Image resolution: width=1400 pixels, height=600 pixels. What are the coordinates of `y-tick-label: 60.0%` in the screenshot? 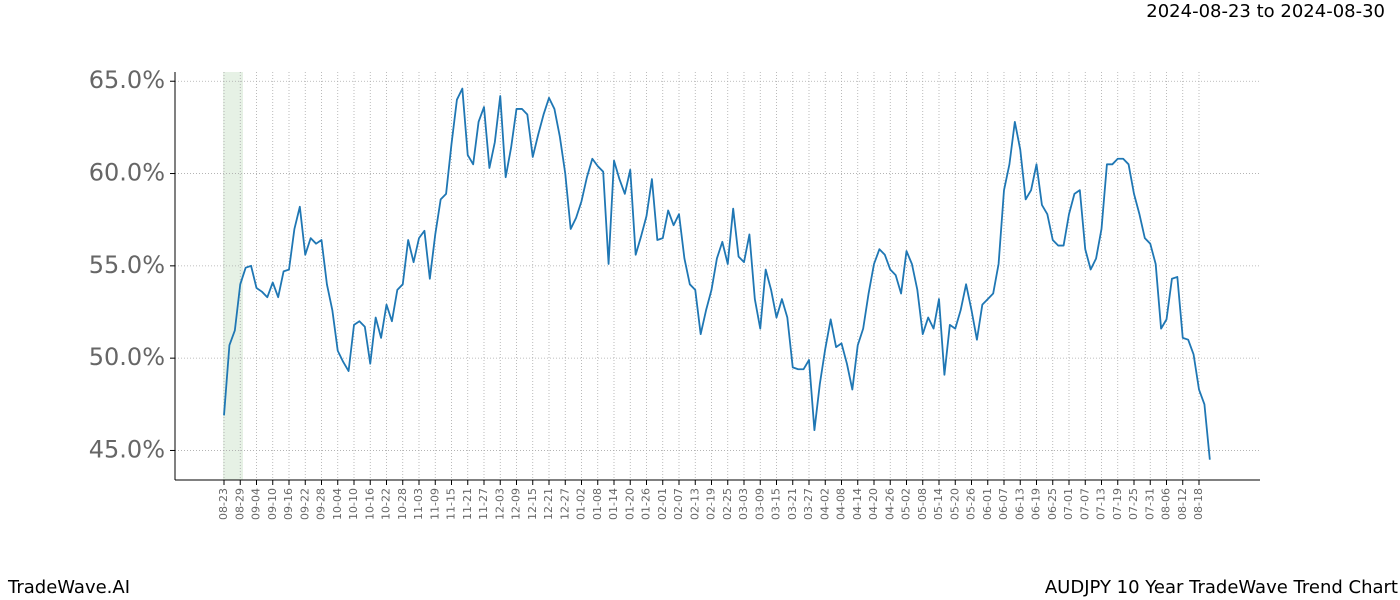 It's located at (127, 173).